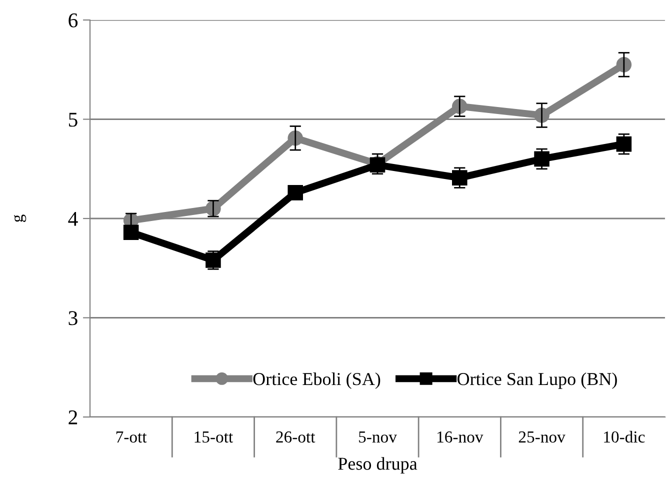  What do you see at coordinates (537, 380) in the screenshot?
I see `legend-label: Ortice San Lupo (BN)` at bounding box center [537, 380].